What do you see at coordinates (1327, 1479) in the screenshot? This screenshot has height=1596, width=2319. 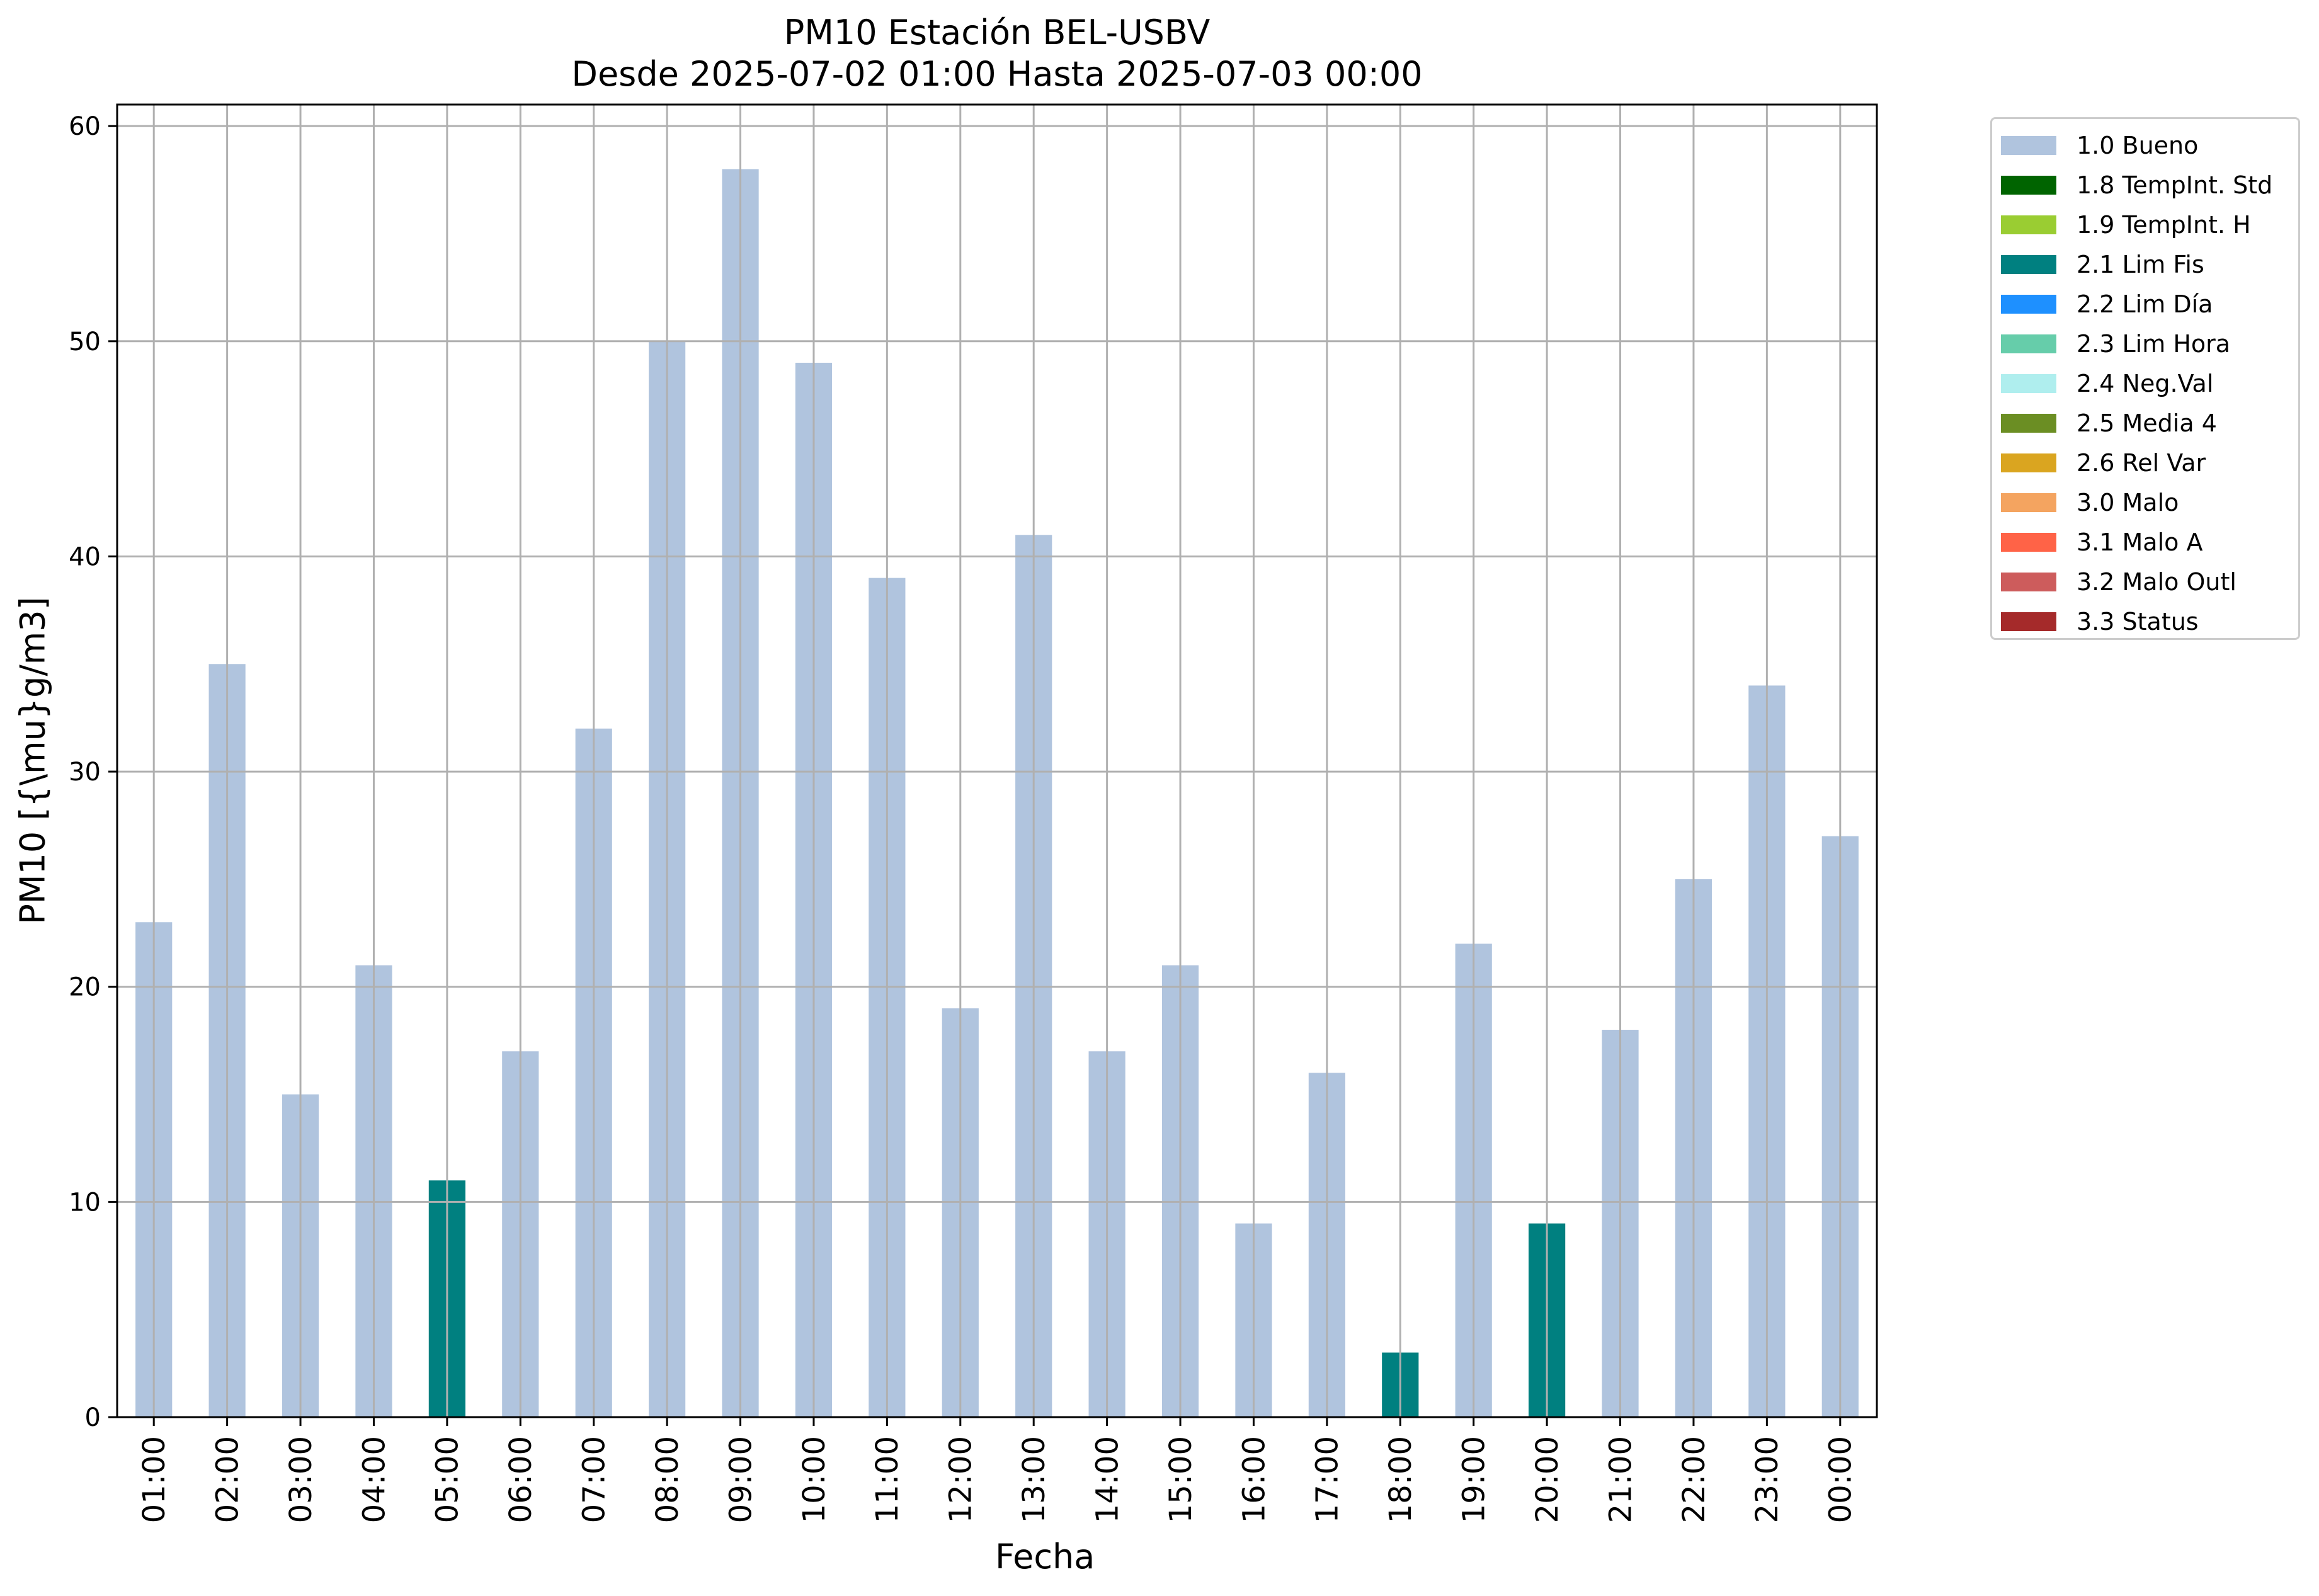 I see `x-tick-label: 17:00` at bounding box center [1327, 1479].